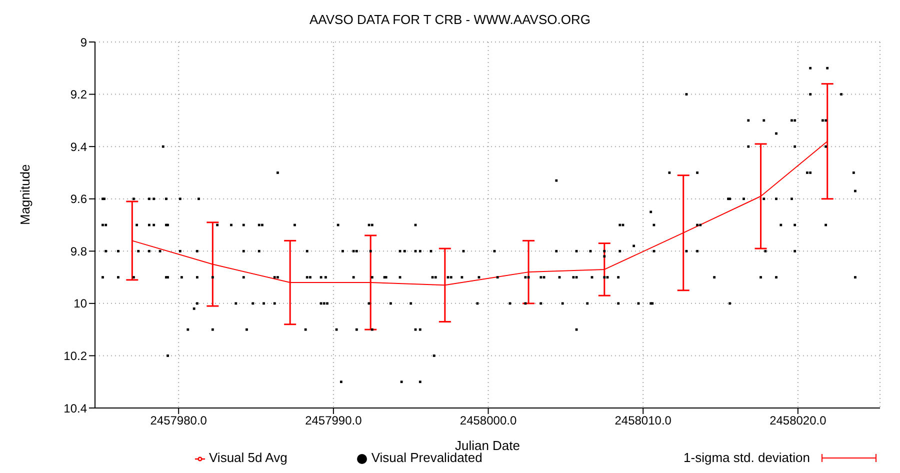 This screenshot has width=900, height=473. I want to click on legend-label: Visual Prevalidated, so click(426, 457).